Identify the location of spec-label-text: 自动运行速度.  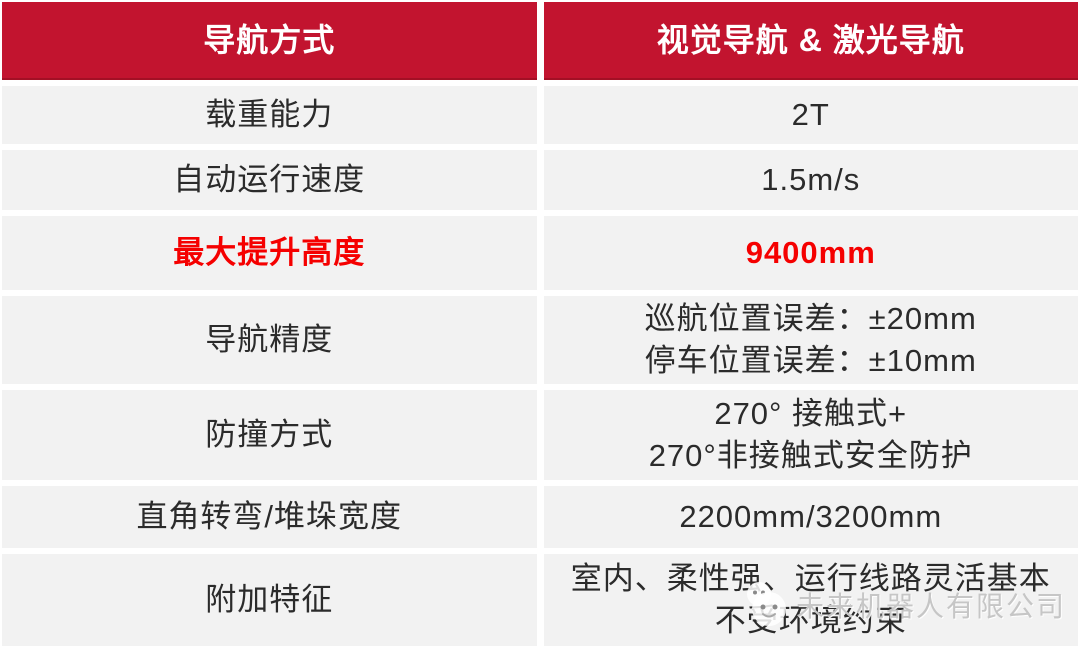
(269, 179).